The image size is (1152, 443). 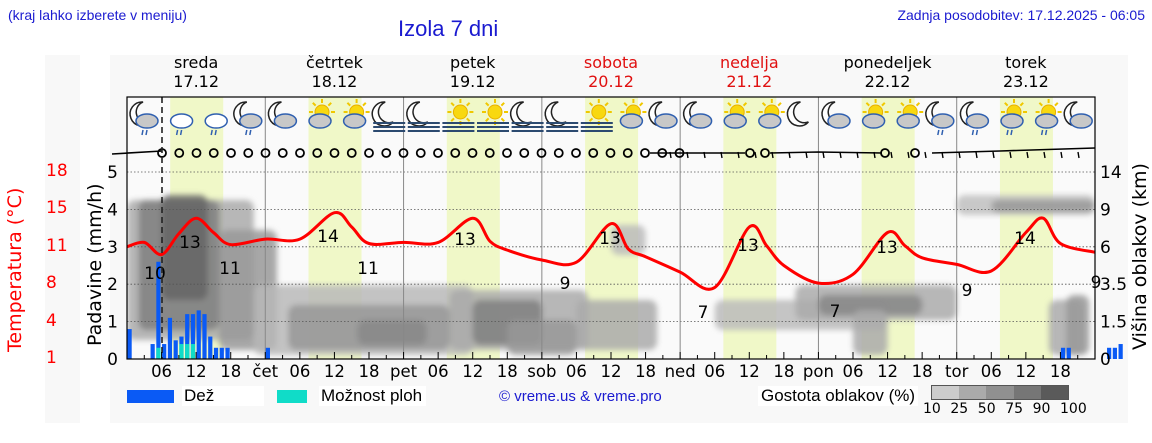 What do you see at coordinates (888, 72) in the screenshot?
I see `day-header: ponedeljek 22.12` at bounding box center [888, 72].